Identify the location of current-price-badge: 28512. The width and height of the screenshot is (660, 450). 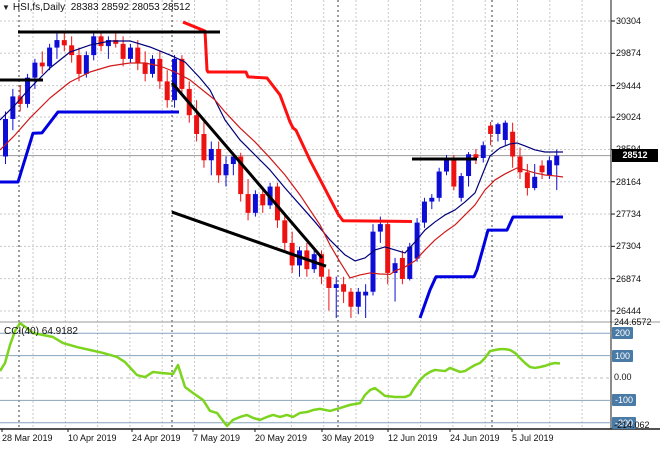
(635, 156).